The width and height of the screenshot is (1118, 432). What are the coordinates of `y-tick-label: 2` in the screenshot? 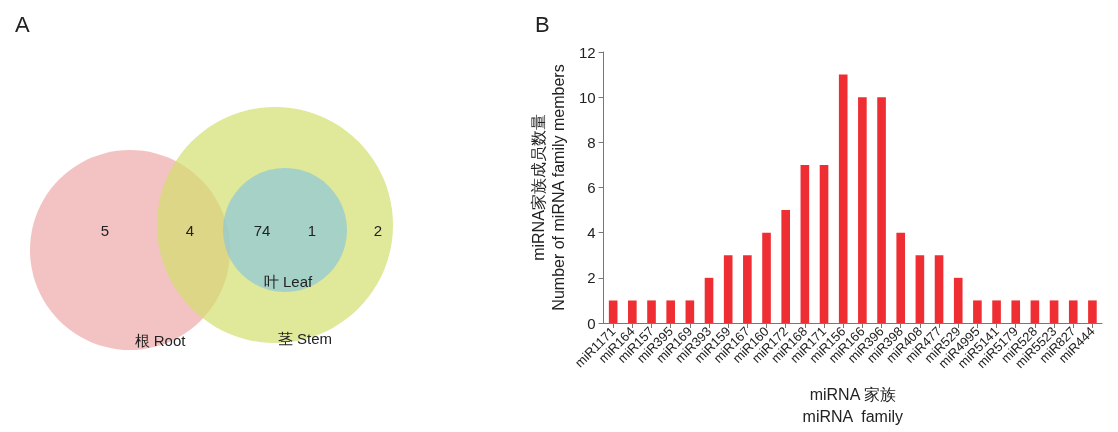 It's located at (591, 278).